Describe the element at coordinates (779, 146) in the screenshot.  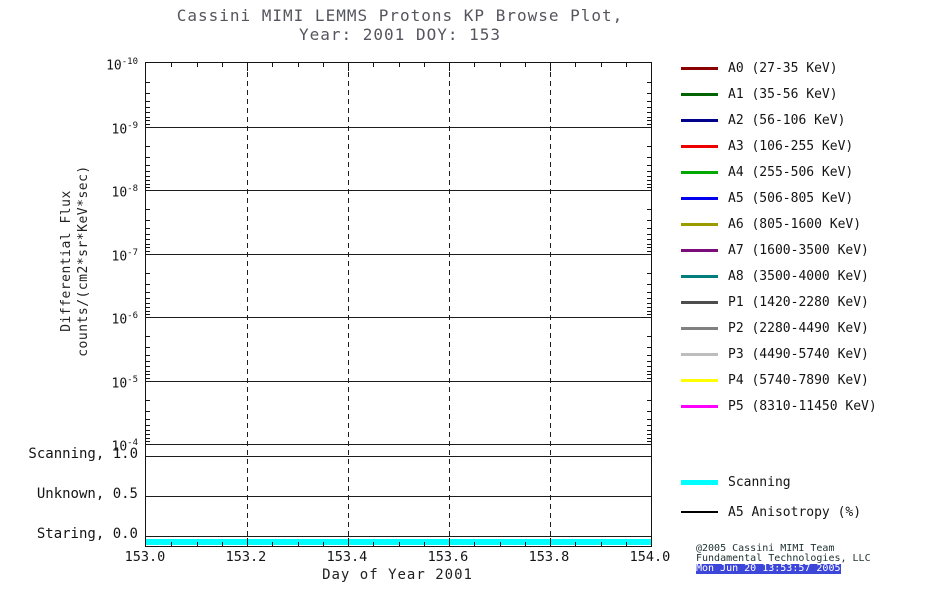
I see `legend-item: A3 (106-255 KeV)` at that location.